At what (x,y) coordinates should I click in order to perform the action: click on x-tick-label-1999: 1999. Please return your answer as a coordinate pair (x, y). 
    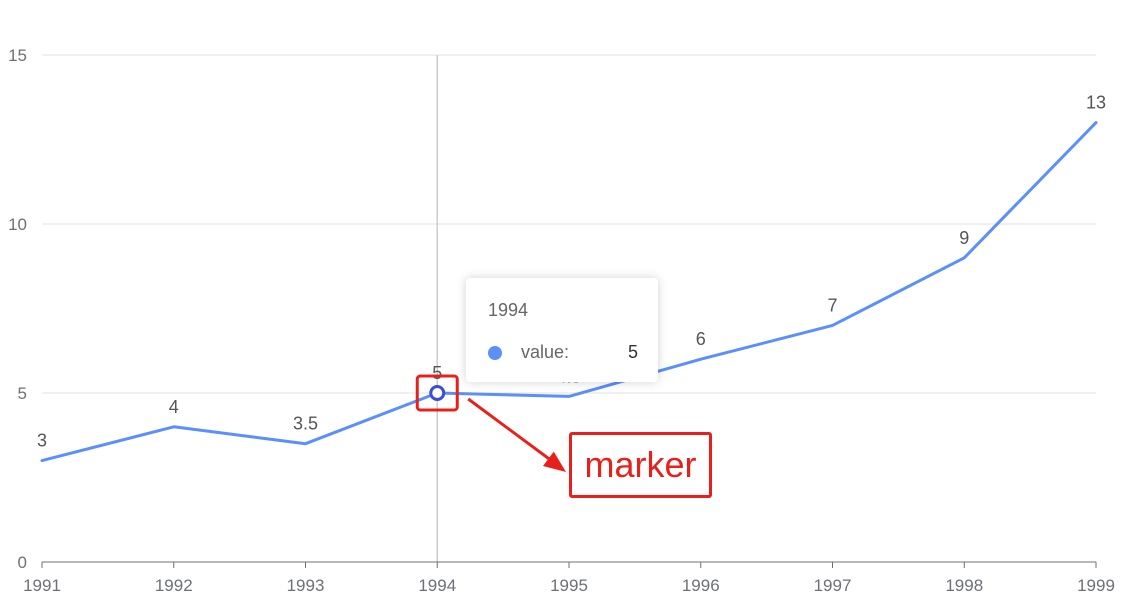
    Looking at the image, I should click on (1096, 585).